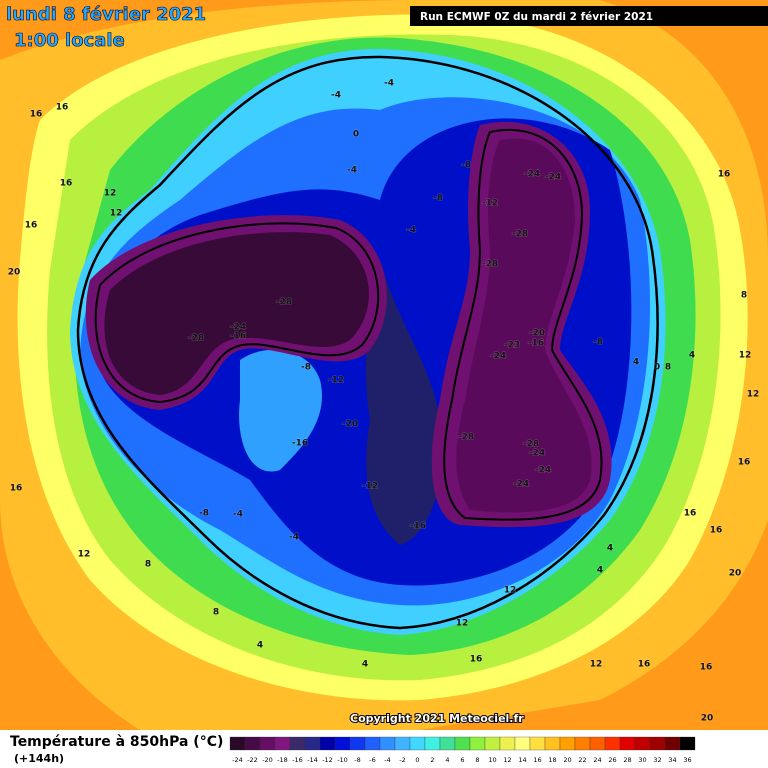 Image resolution: width=768 pixels, height=768 pixels. Describe the element at coordinates (462, 760) in the screenshot. I see `legend-label: 6` at that location.